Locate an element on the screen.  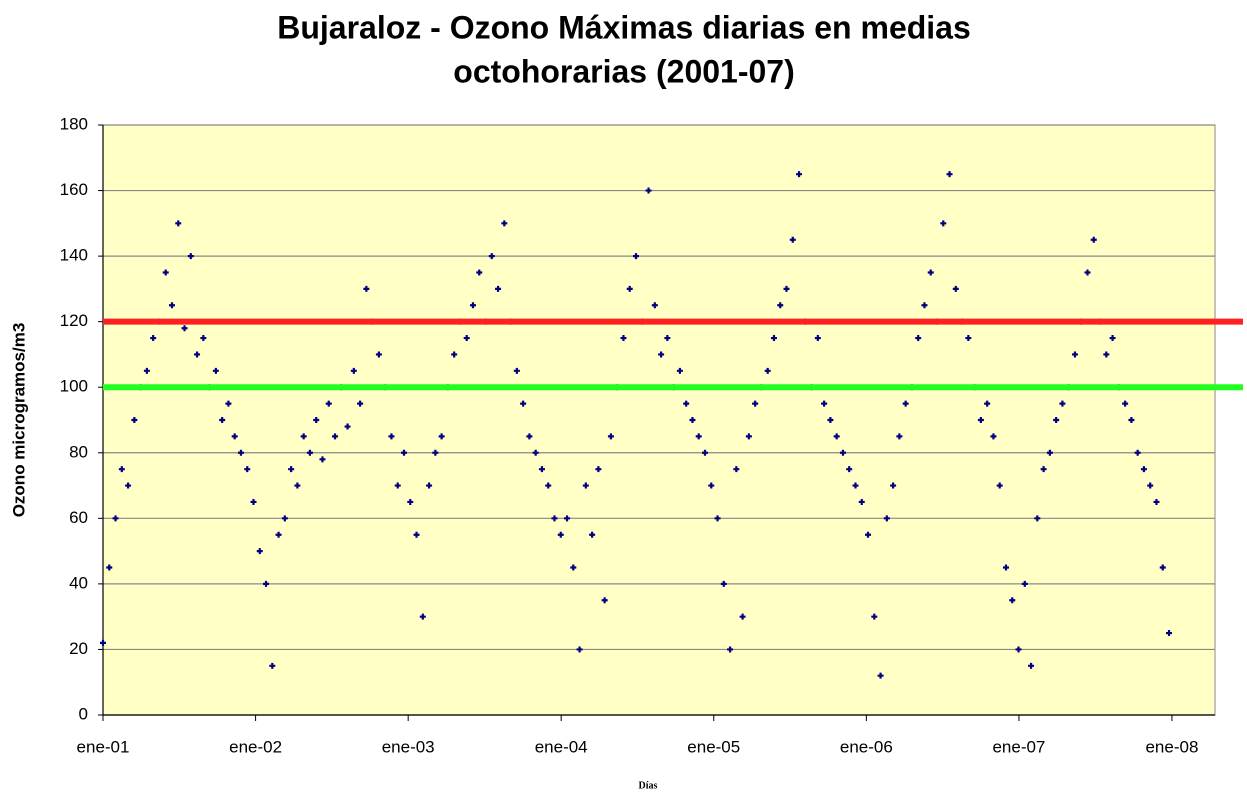
x-tick-label: ene-07 is located at coordinates (1018, 746).